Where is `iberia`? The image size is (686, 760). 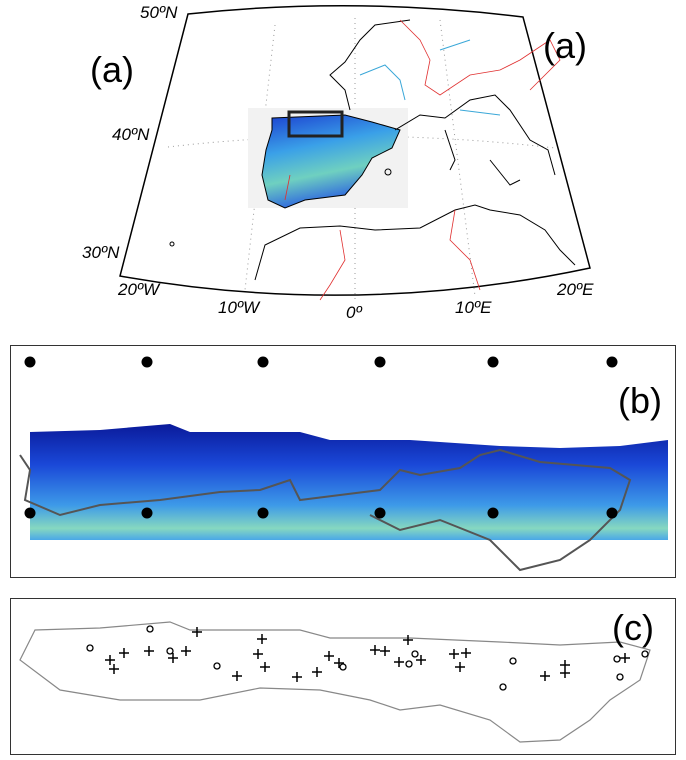
iberia is located at coordinates (331, 161).